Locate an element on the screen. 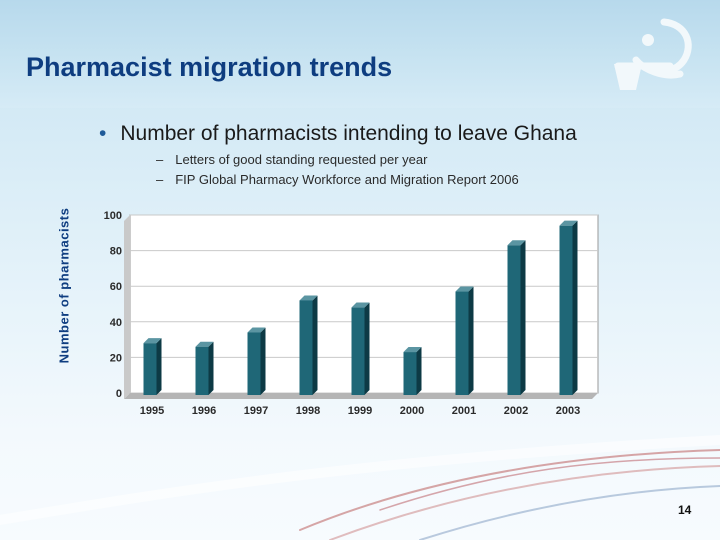 This screenshot has height=540, width=720. x-tick-label: 1999 is located at coordinates (360, 411).